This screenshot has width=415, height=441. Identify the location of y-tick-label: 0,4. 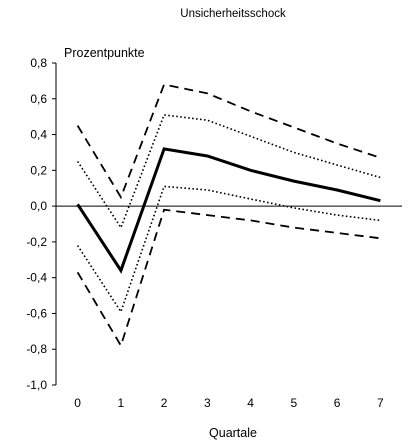
(38, 135).